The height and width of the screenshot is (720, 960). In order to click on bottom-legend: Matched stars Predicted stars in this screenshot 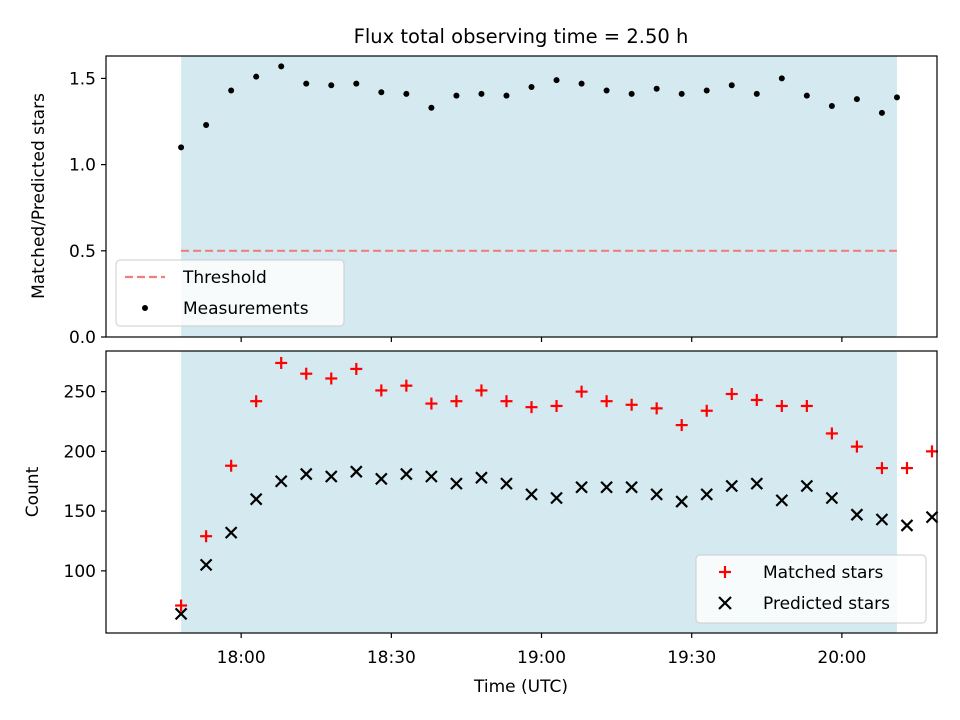, I will do `click(811, 589)`.